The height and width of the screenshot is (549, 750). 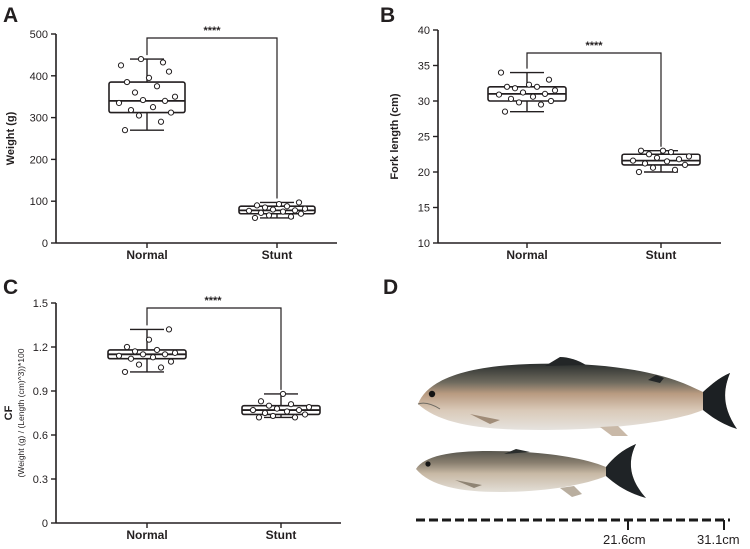 I want to click on panel-letter-c: C, so click(x=10, y=287).